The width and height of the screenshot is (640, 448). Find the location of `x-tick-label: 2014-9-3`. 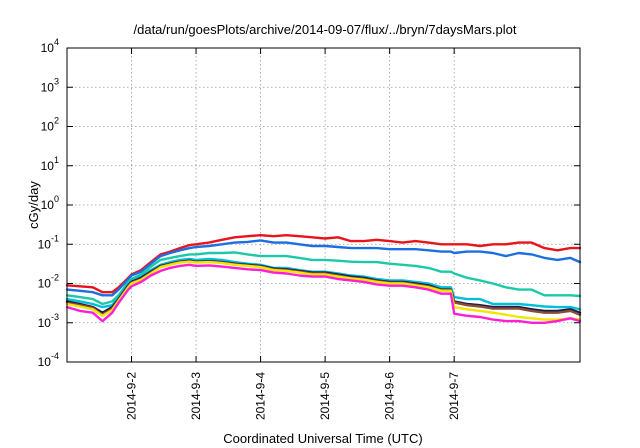

x-tick-label: 2014-9-3 is located at coordinates (196, 396).